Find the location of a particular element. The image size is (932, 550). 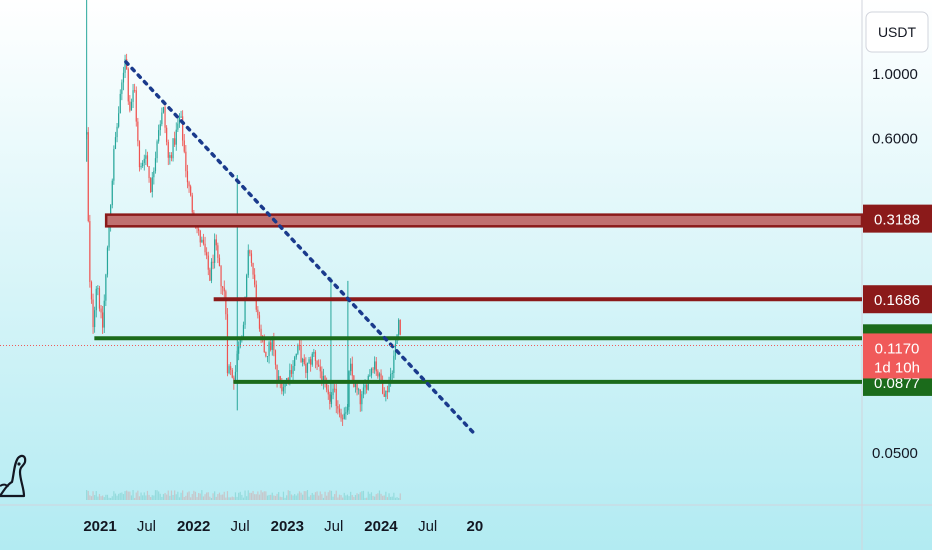

current-price-tag-text: 1d 10h is located at coordinates (897, 367).